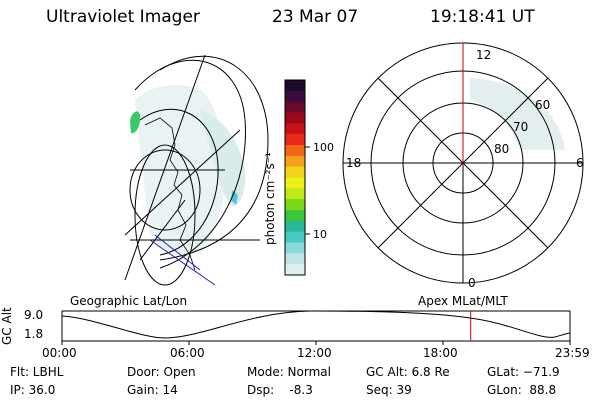 Image resolution: width=600 pixels, height=400 pixels. What do you see at coordinates (129, 301) in the screenshot?
I see `geographic-panel-label: Geographic Lat/Lon` at bounding box center [129, 301].